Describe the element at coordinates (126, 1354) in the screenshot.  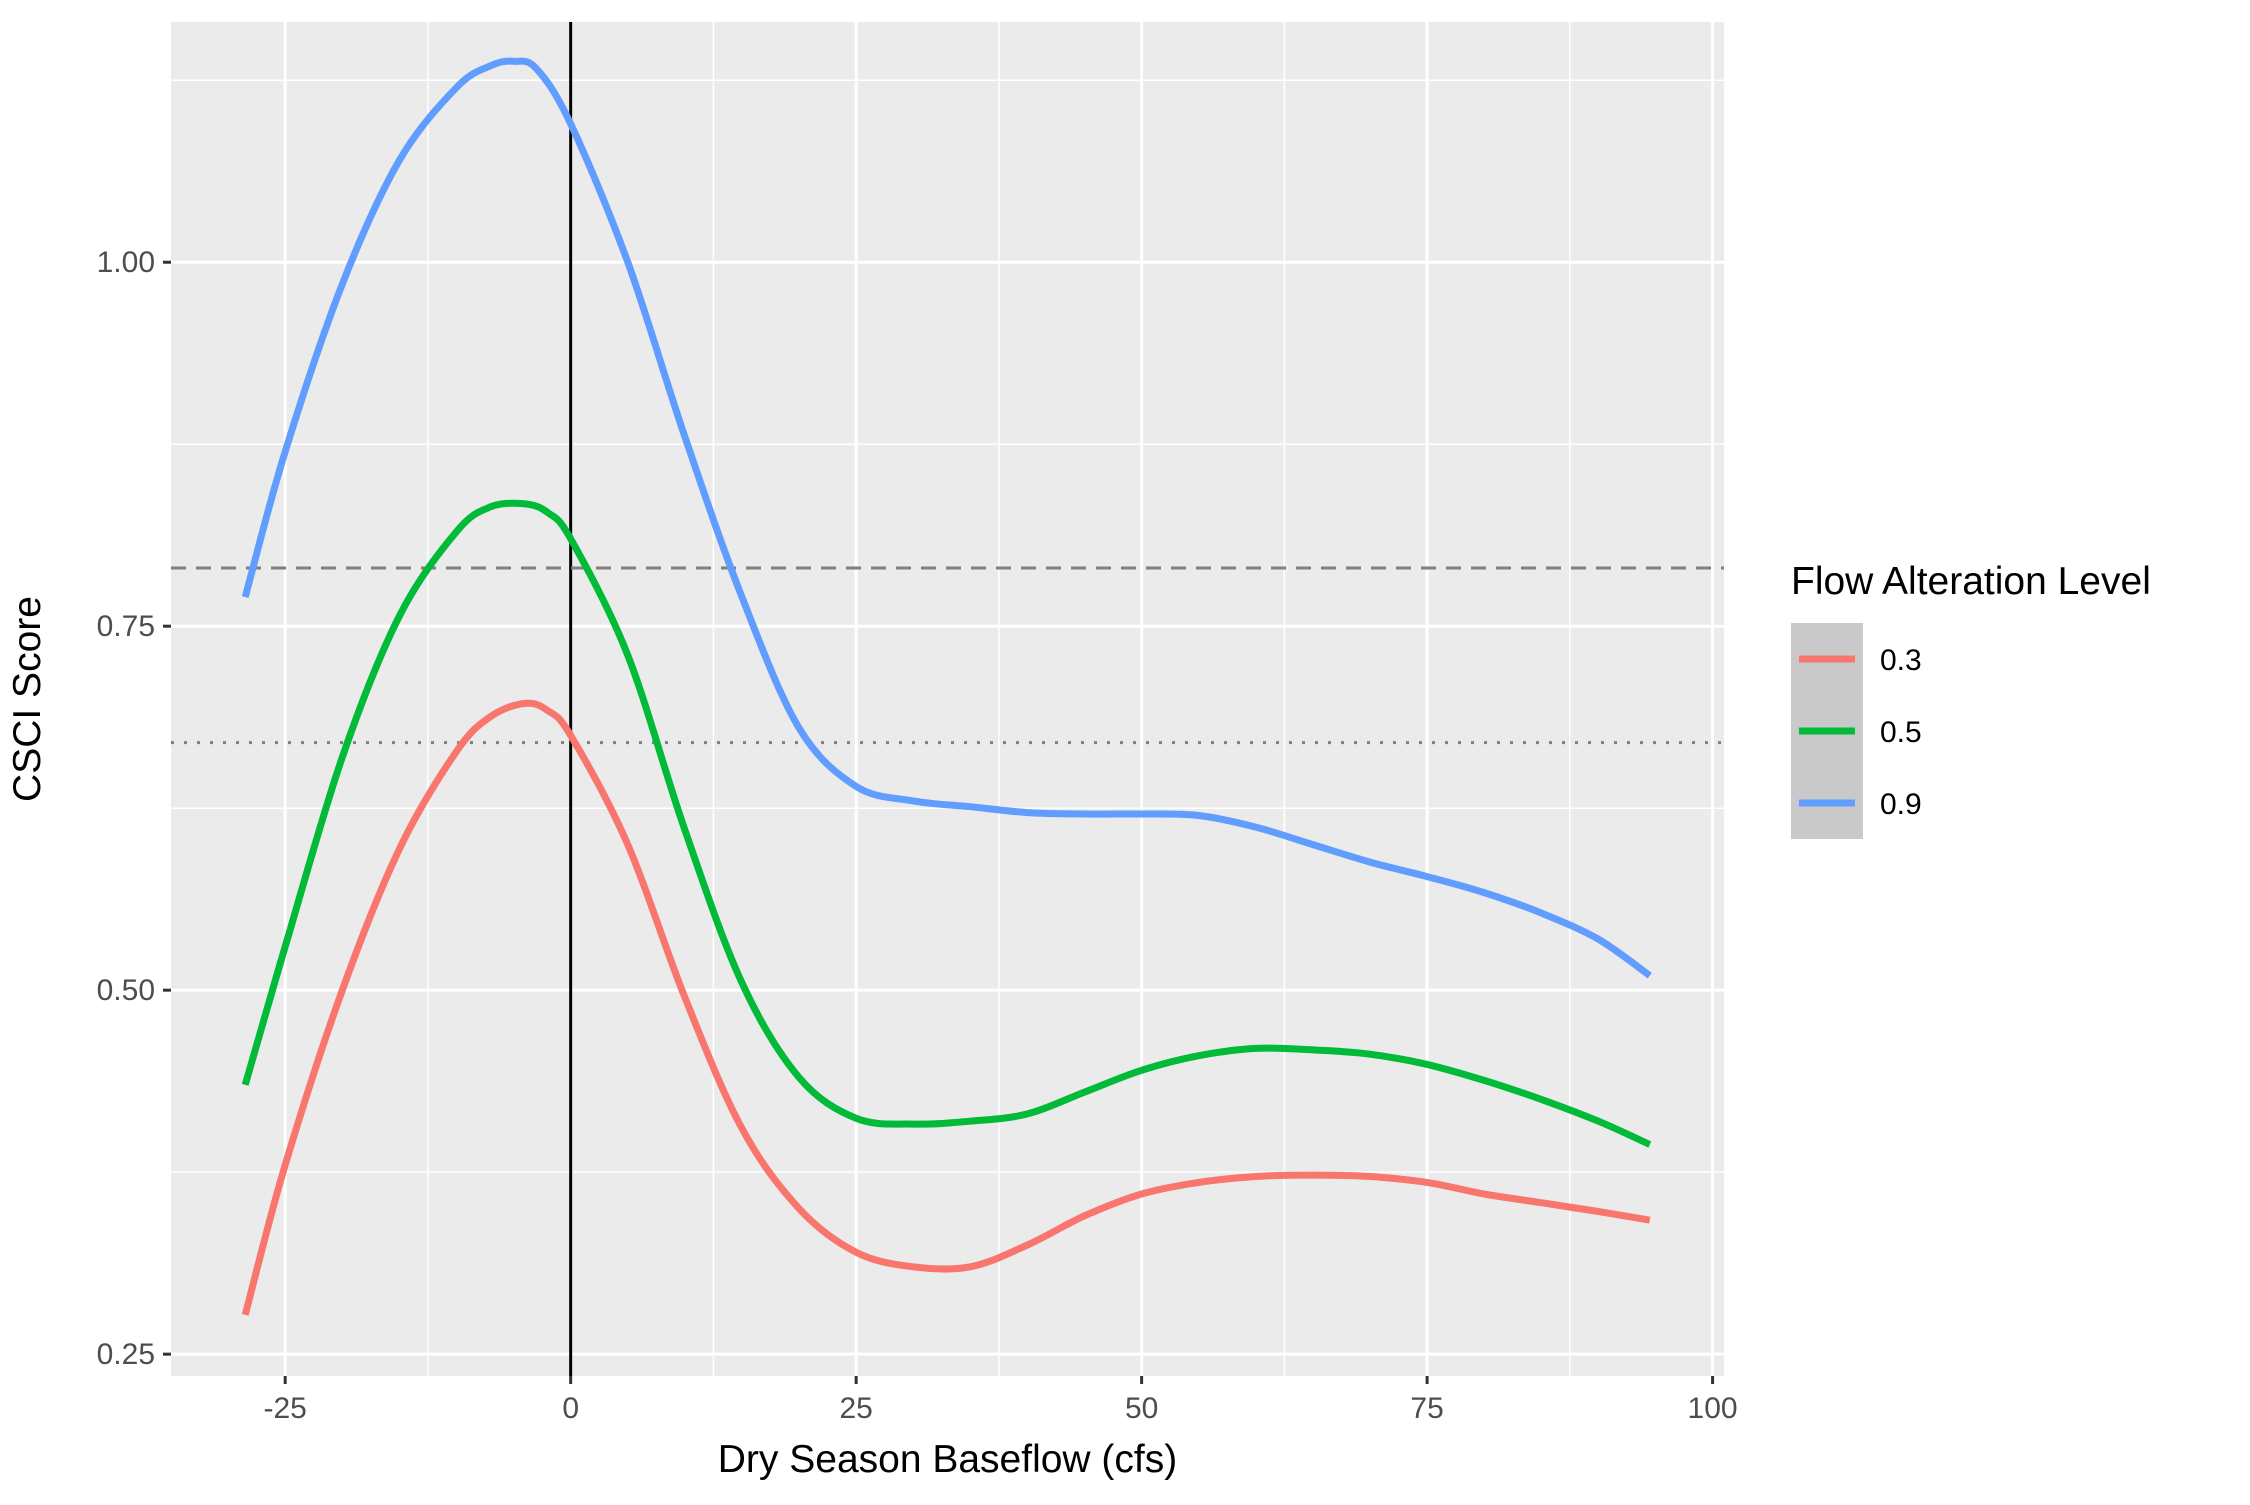
I see `y-tick-label: 0.25` at that location.